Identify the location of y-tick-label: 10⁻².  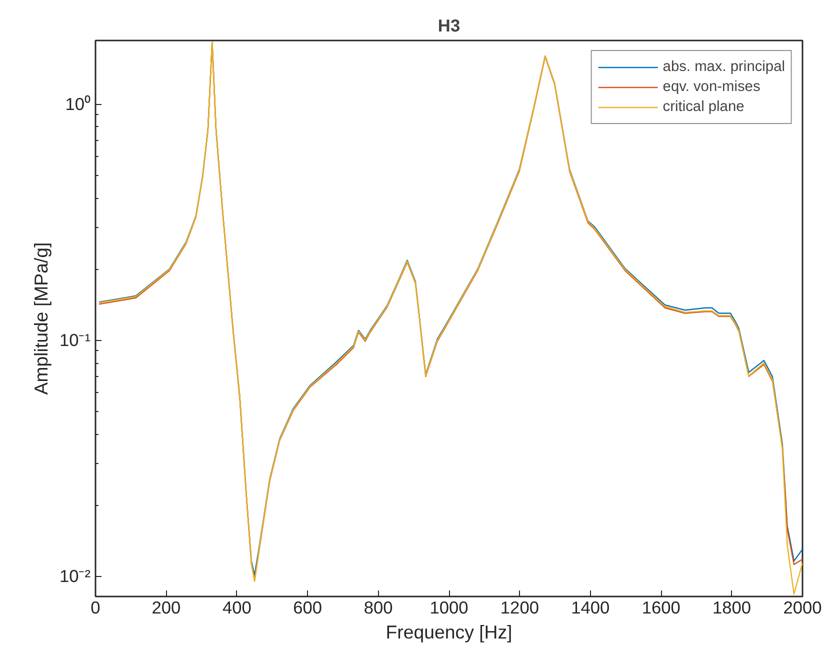
(75, 576).